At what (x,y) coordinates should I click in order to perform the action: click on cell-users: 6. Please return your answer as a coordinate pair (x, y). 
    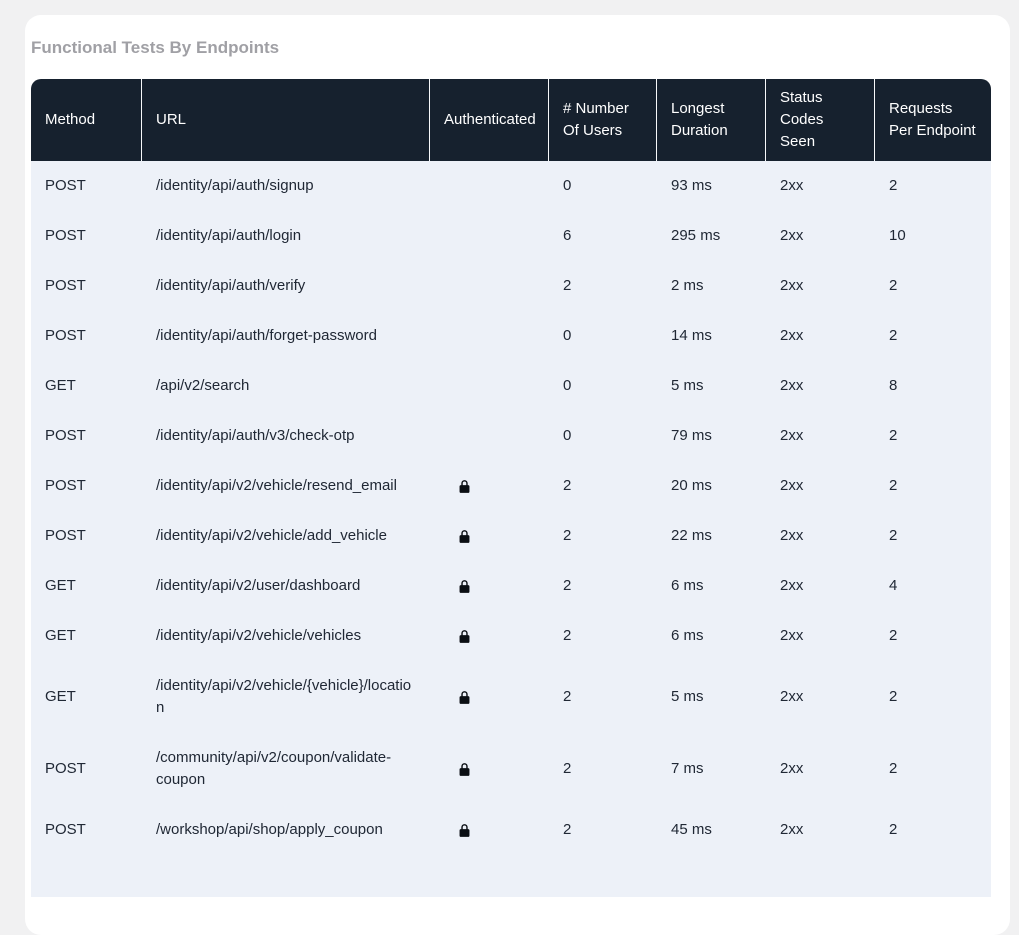
    Looking at the image, I should click on (603, 236).